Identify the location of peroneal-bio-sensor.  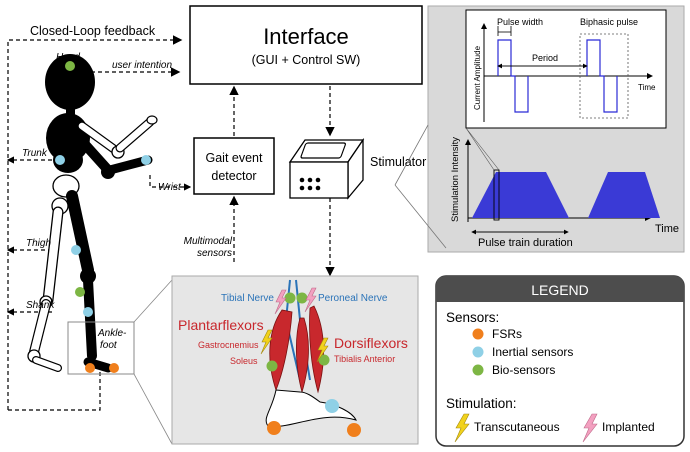
(302, 298).